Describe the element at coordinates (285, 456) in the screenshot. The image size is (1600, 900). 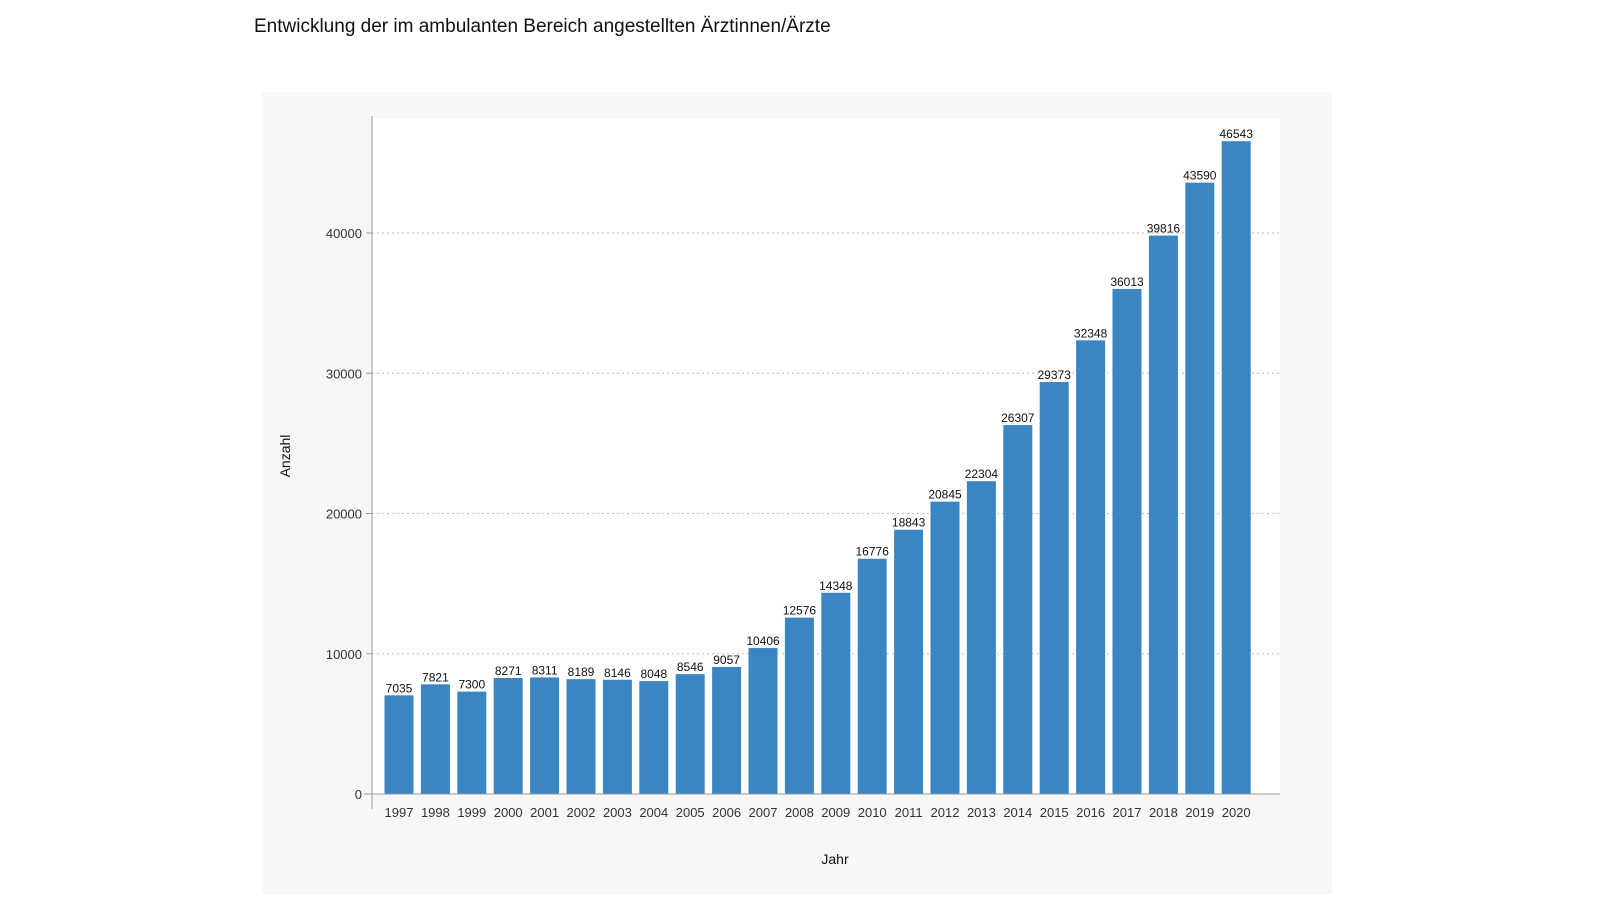
I see `y-axis-title: Anzahl` at that location.